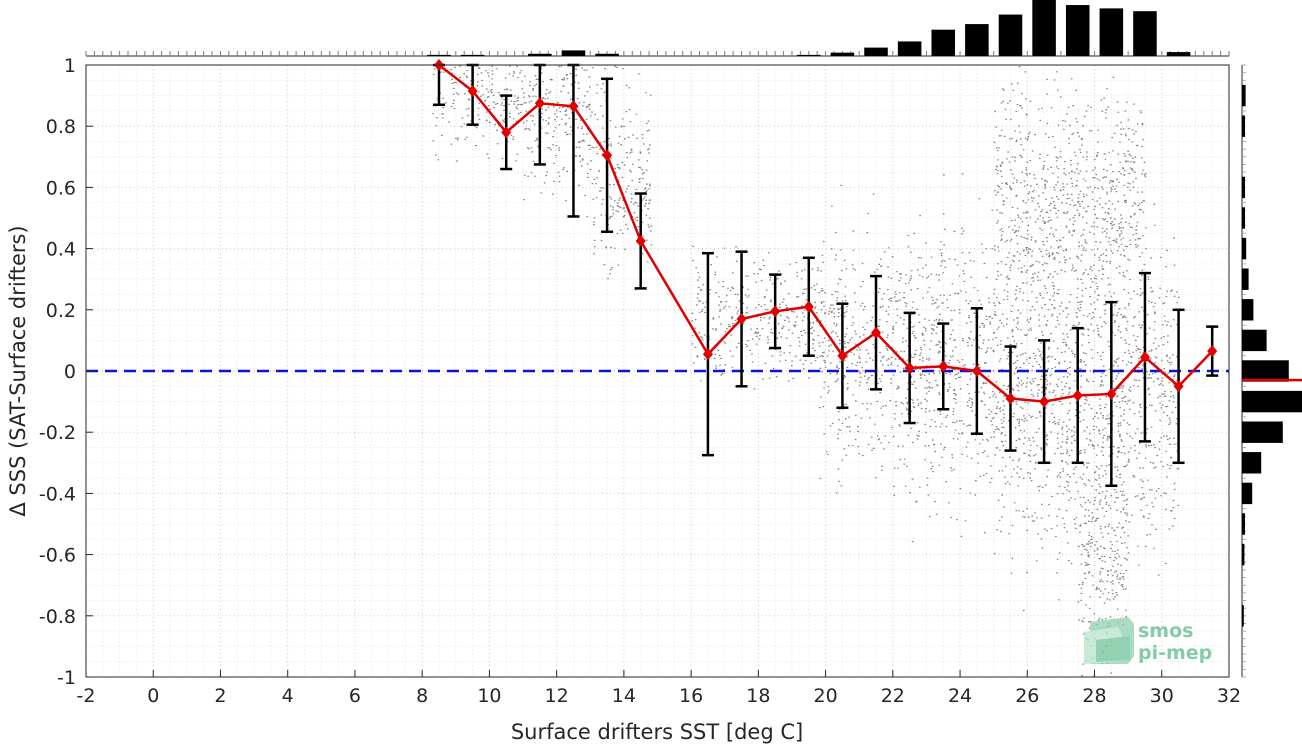 Image resolution: width=1302 pixels, height=747 pixels. Describe the element at coordinates (61, 311) in the screenshot. I see `y-tick-label: 0.2` at that location.